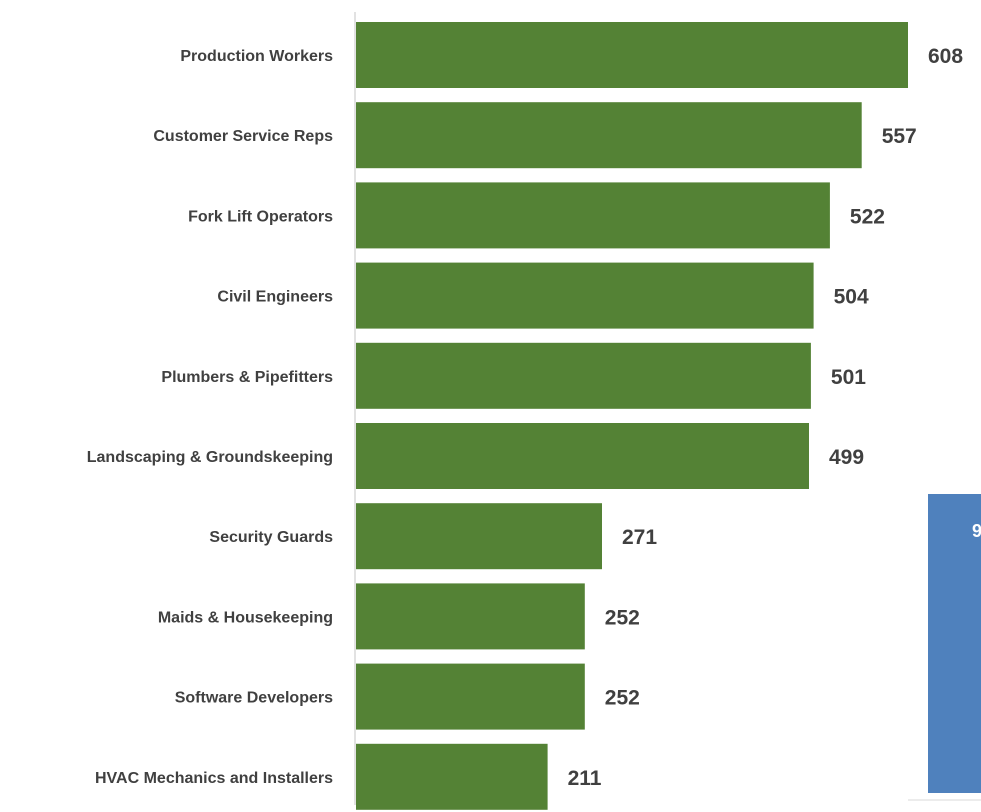 The width and height of the screenshot is (981, 812). I want to click on category-label: Maids & Housekeeping, so click(245, 617).